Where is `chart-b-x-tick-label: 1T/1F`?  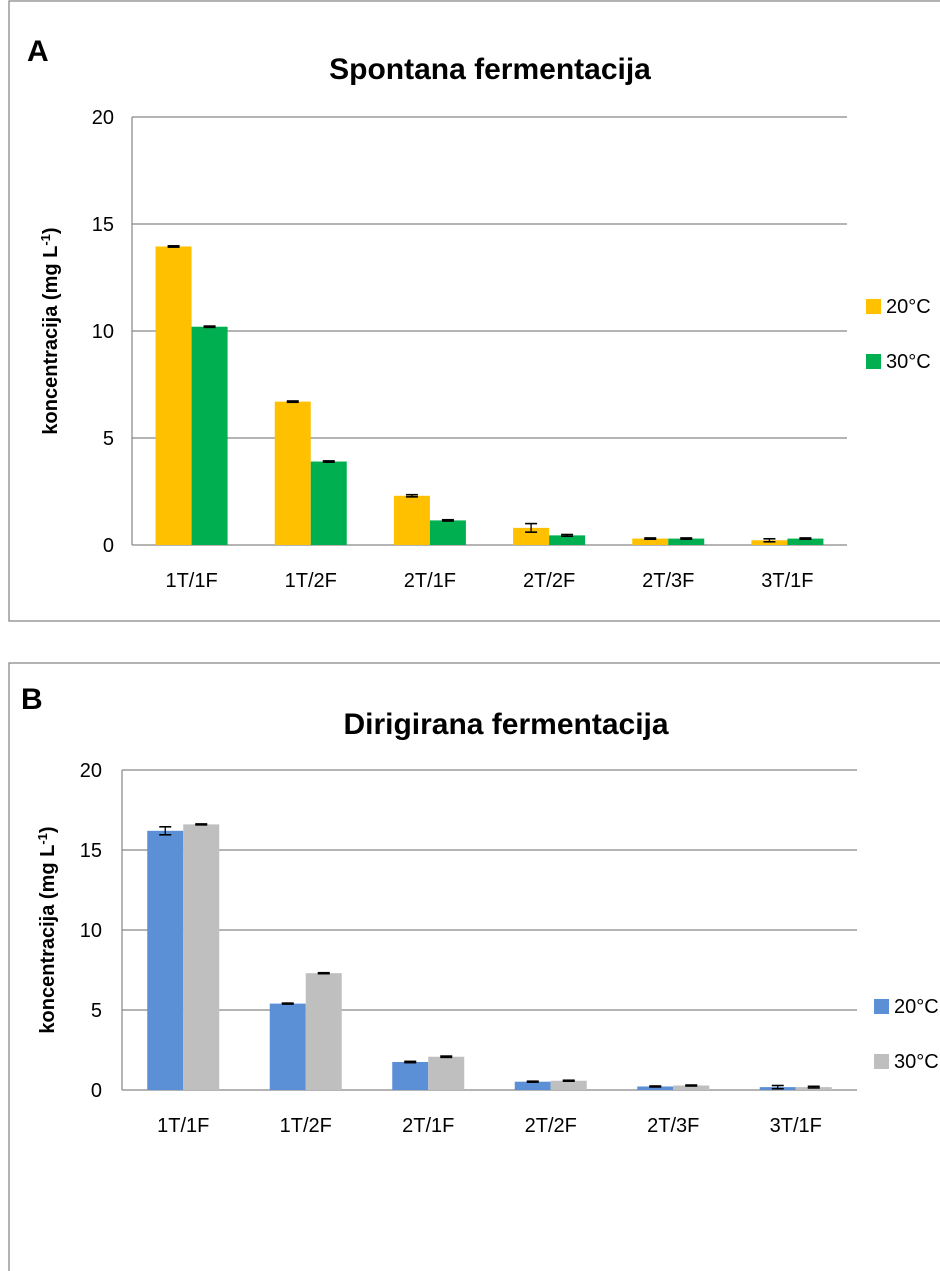 chart-b-x-tick-label: 1T/1F is located at coordinates (183, 1126).